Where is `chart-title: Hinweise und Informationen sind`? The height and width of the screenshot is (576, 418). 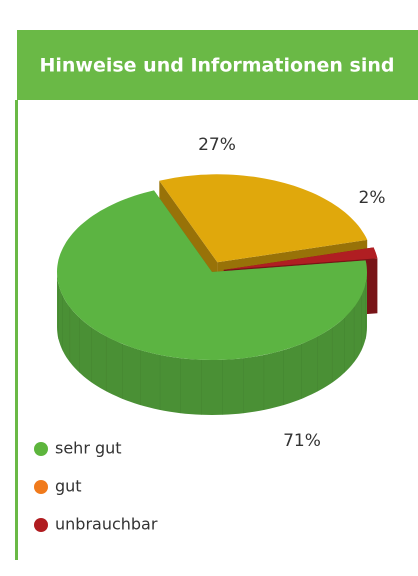
chart-title: Hinweise und Informationen sind is located at coordinates (216, 66).